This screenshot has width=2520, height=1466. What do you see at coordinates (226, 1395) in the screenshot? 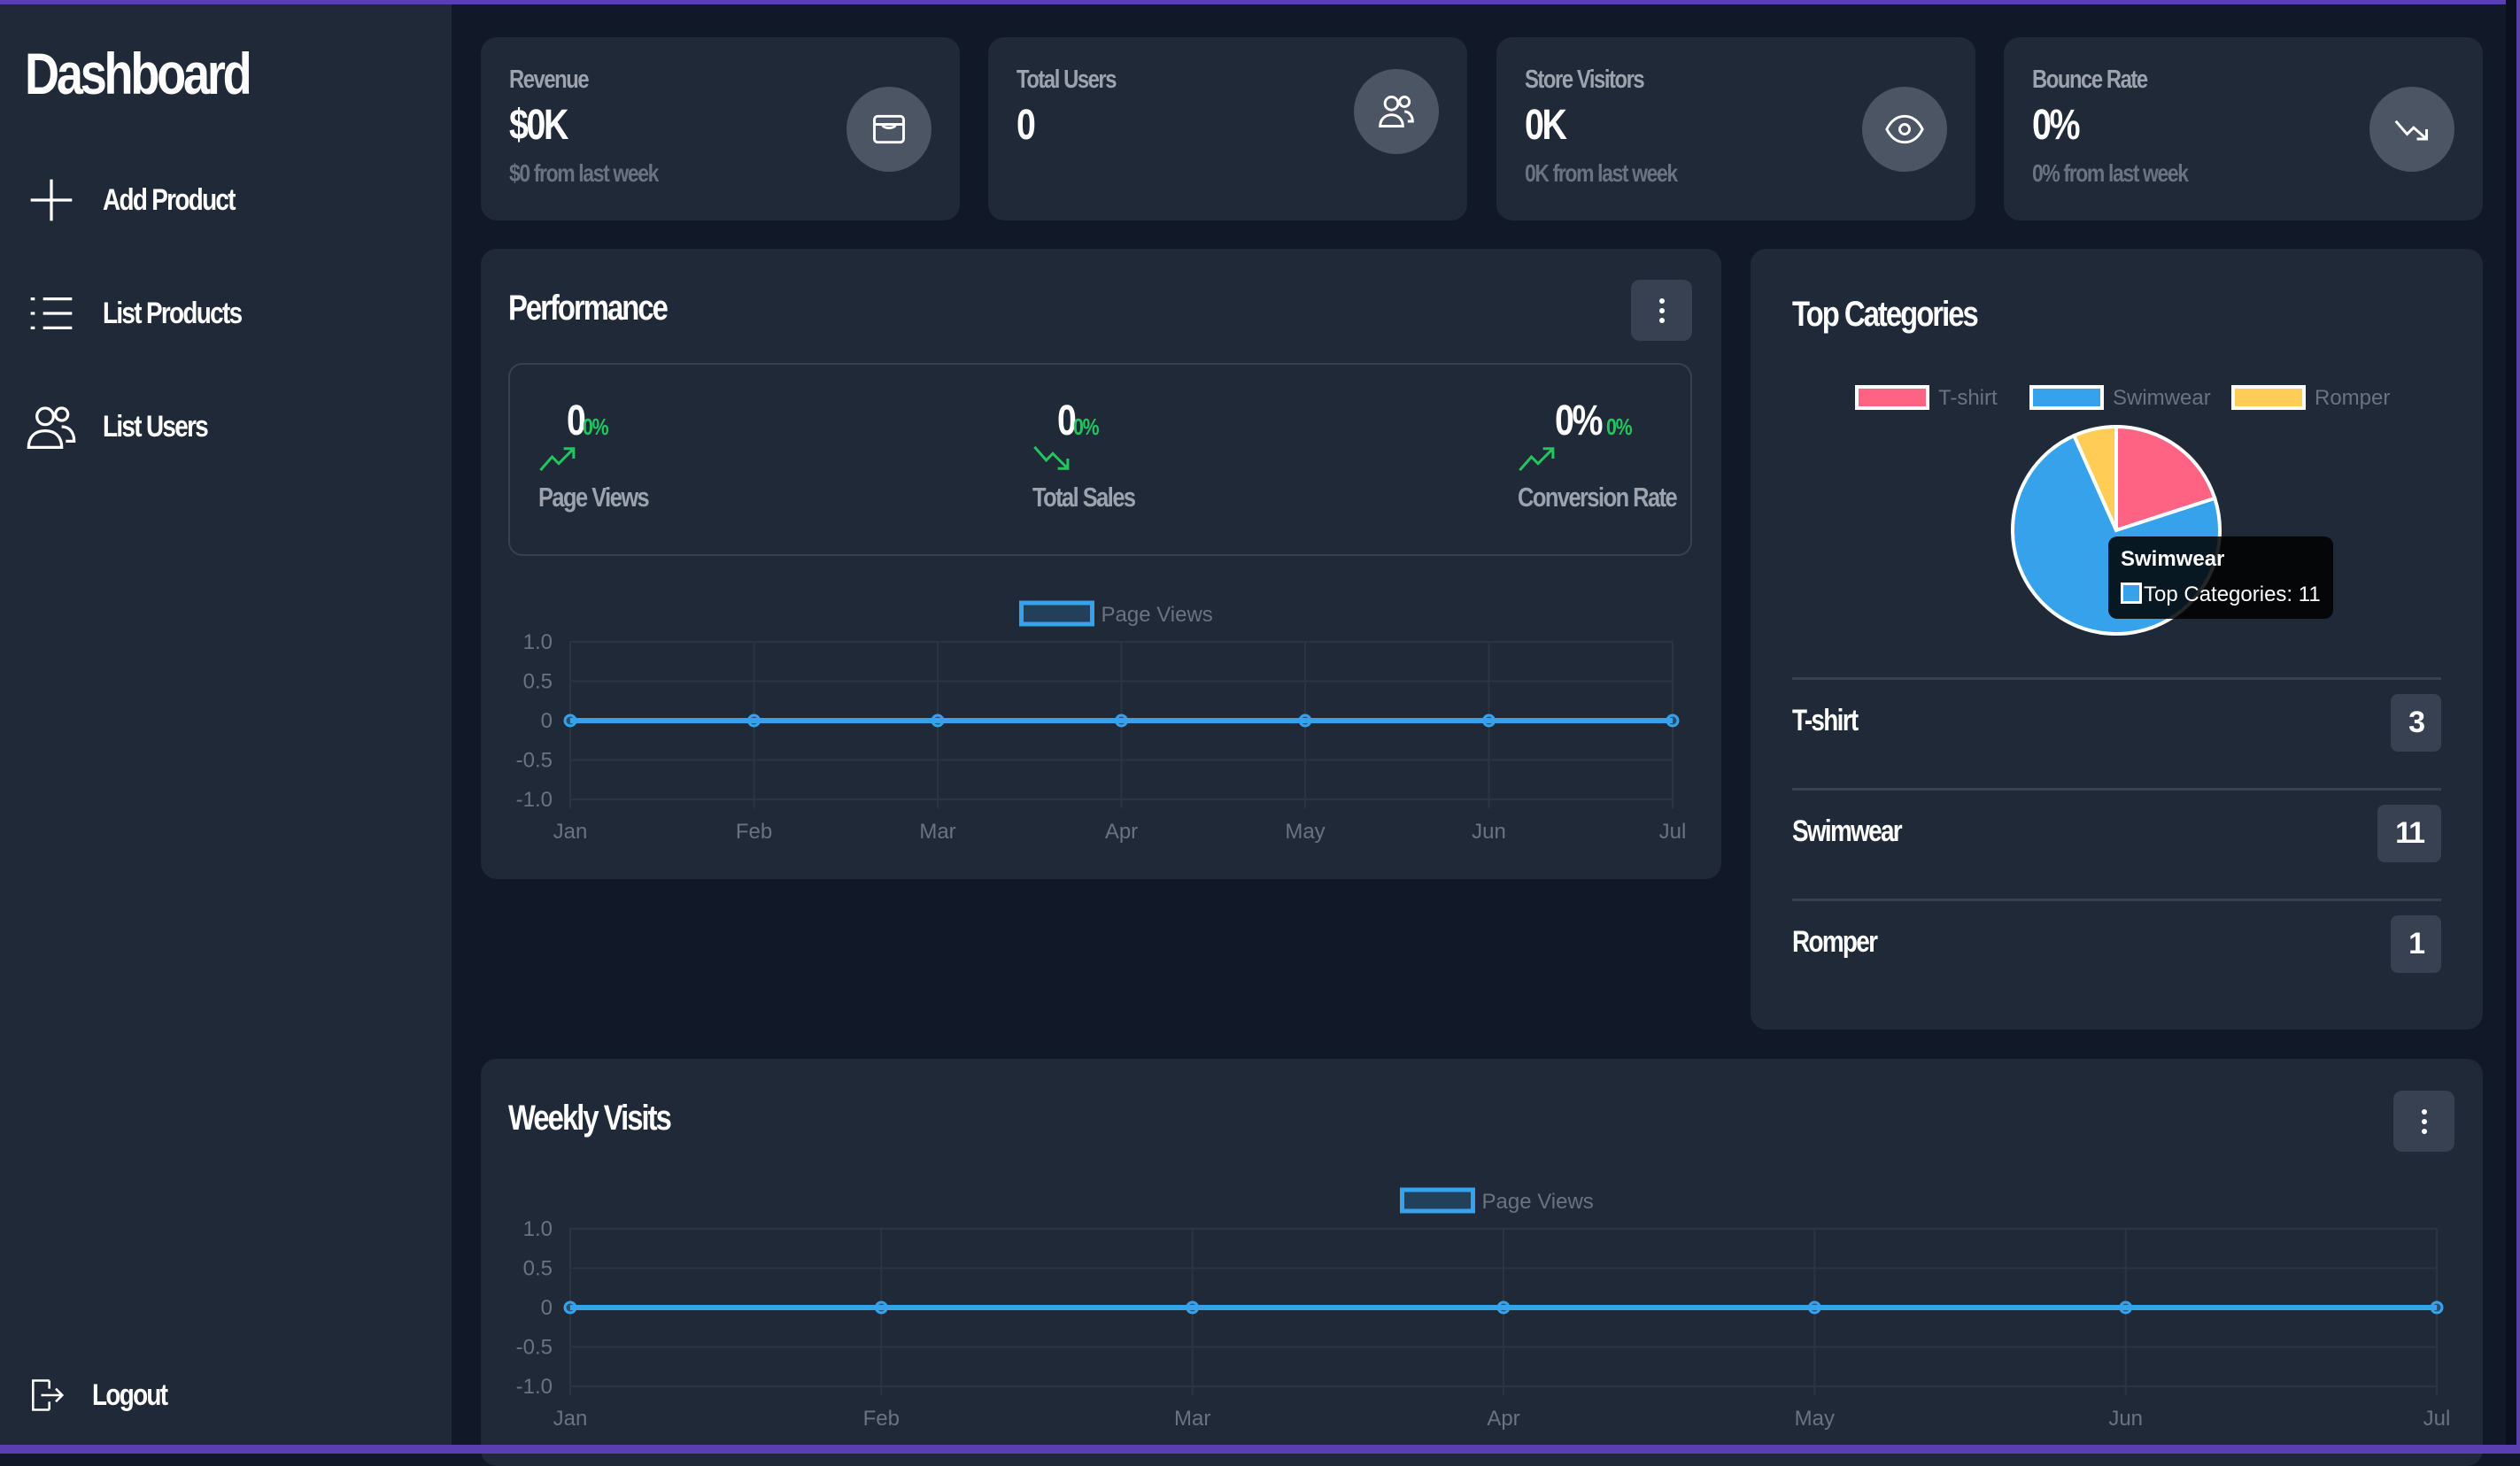
I see `logout-button: Logout` at bounding box center [226, 1395].